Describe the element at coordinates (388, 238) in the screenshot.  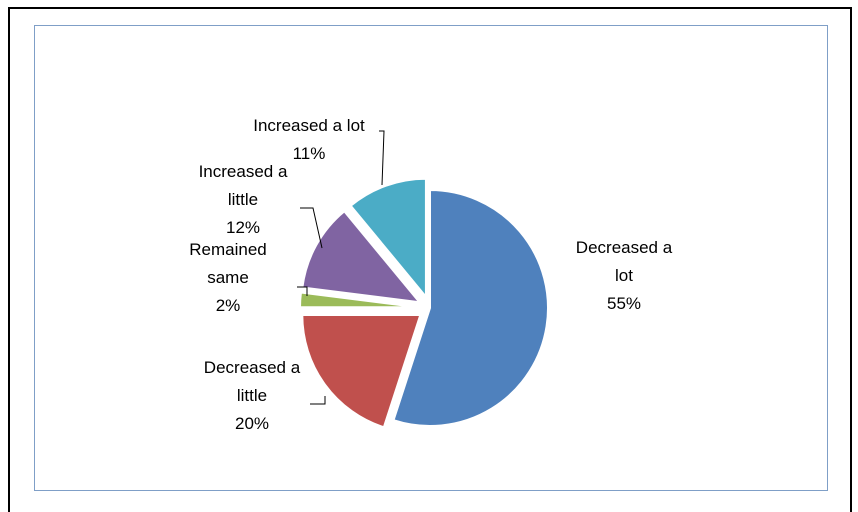
I see `pie-slice-increased-a-lot` at that location.